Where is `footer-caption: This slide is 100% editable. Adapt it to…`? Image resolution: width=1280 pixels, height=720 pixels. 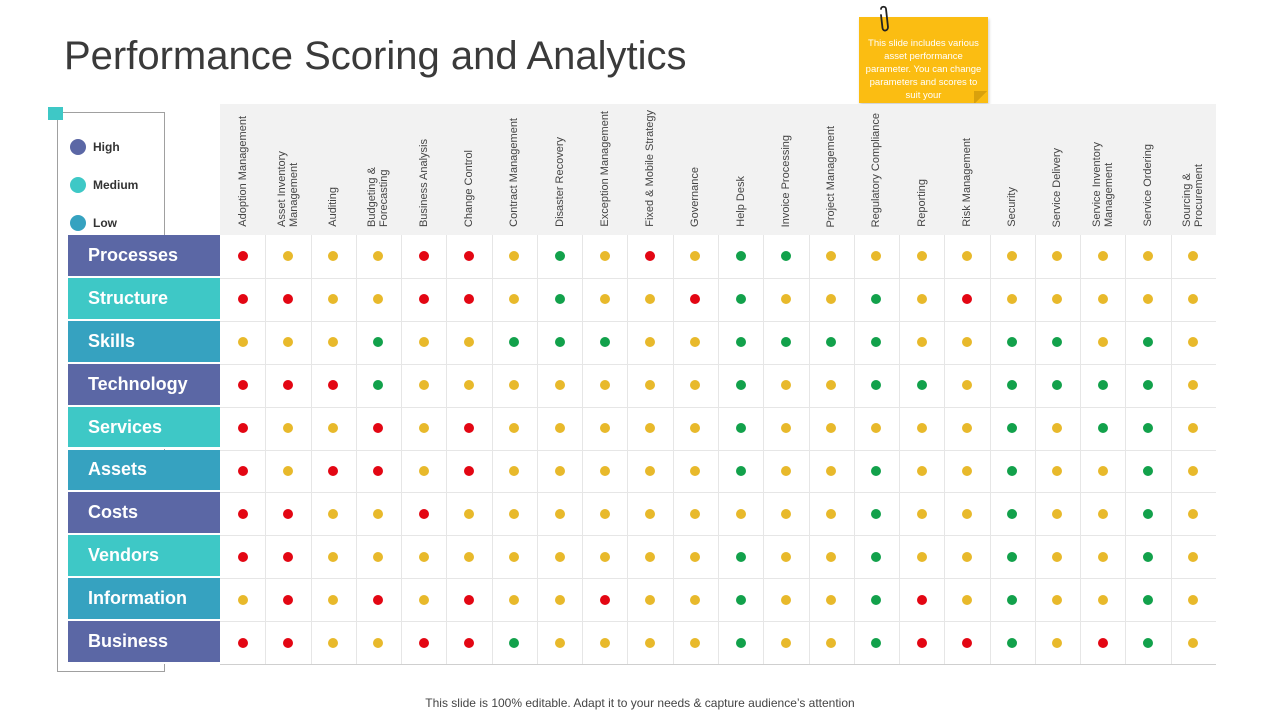
footer-caption: This slide is 100% editable. Adapt it to… is located at coordinates (640, 703).